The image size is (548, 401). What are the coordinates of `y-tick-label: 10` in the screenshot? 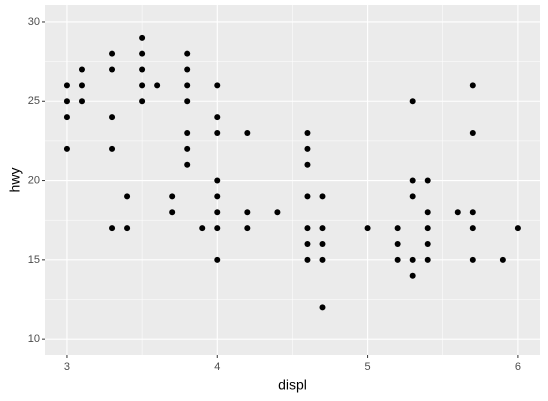 It's located at (34, 339).